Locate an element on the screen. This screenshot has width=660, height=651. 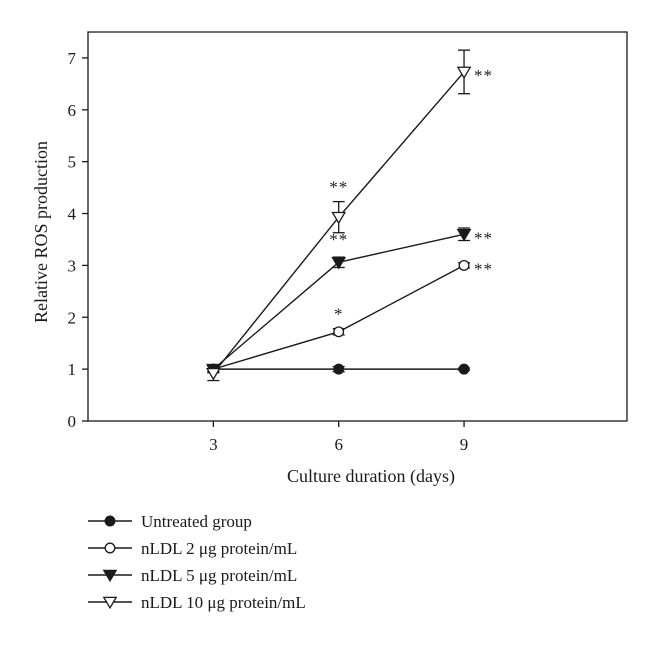
y-tick-label: 7 is located at coordinates (72, 58).